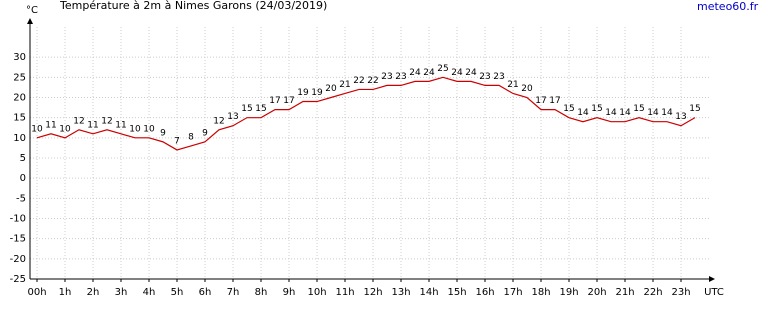 This screenshot has width=765, height=320. What do you see at coordinates (484, 292) in the screenshot?
I see `x-tick-label: 16h` at bounding box center [484, 292].